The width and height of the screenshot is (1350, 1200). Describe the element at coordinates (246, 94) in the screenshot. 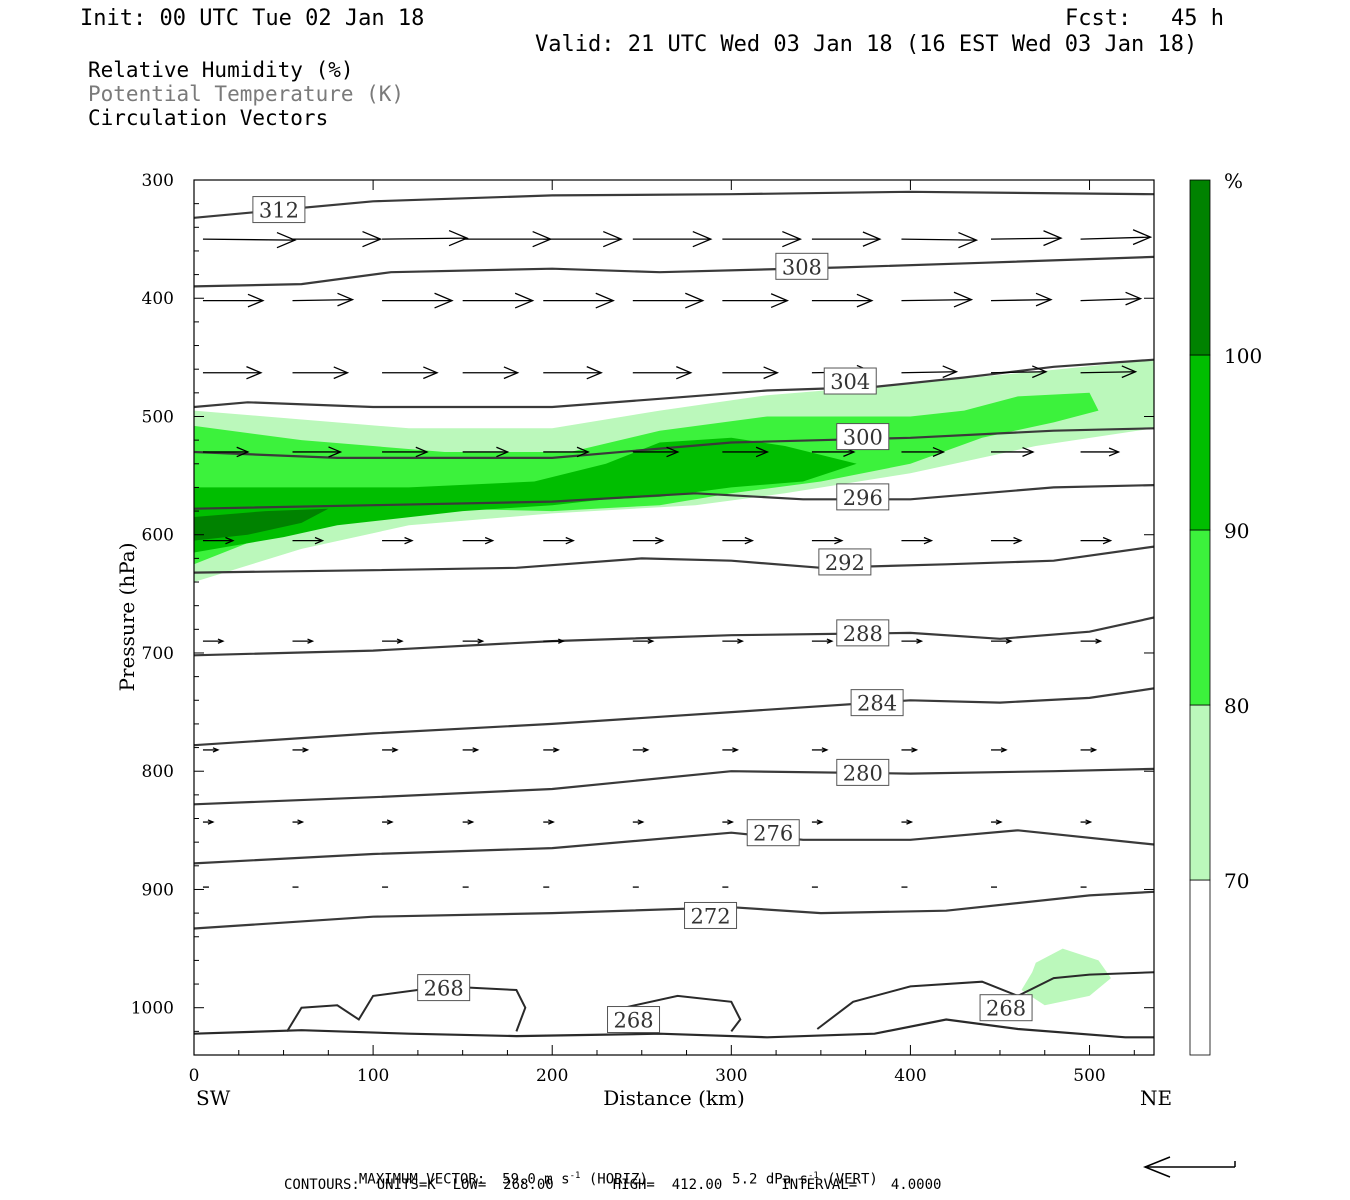

I see `legend-theta: Potential Temperature (K)` at that location.